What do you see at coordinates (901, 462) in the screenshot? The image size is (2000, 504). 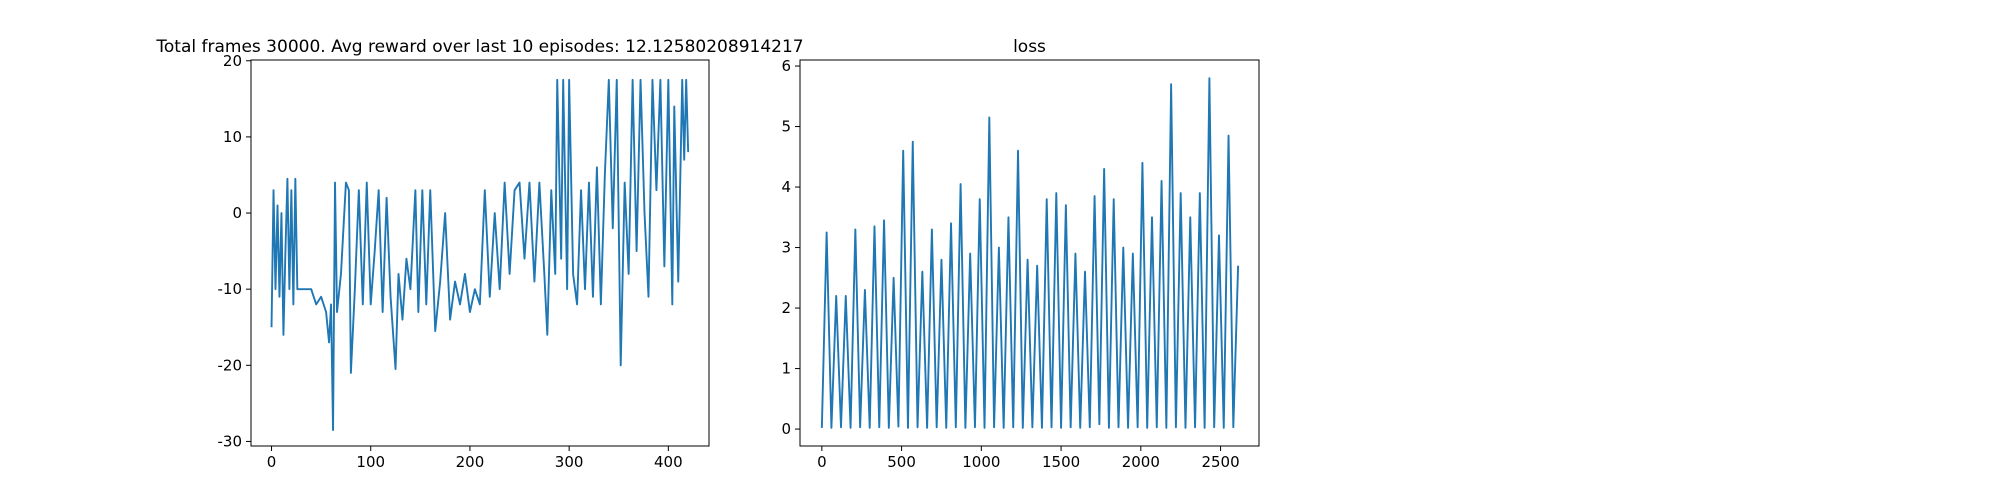 I see `x-tick-label: 500` at bounding box center [901, 462].